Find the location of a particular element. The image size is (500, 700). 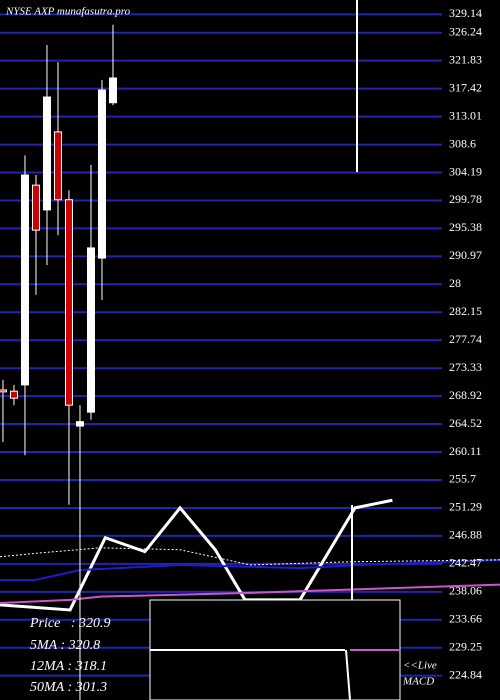

y-tick-label: 28 is located at coordinates (455, 283).